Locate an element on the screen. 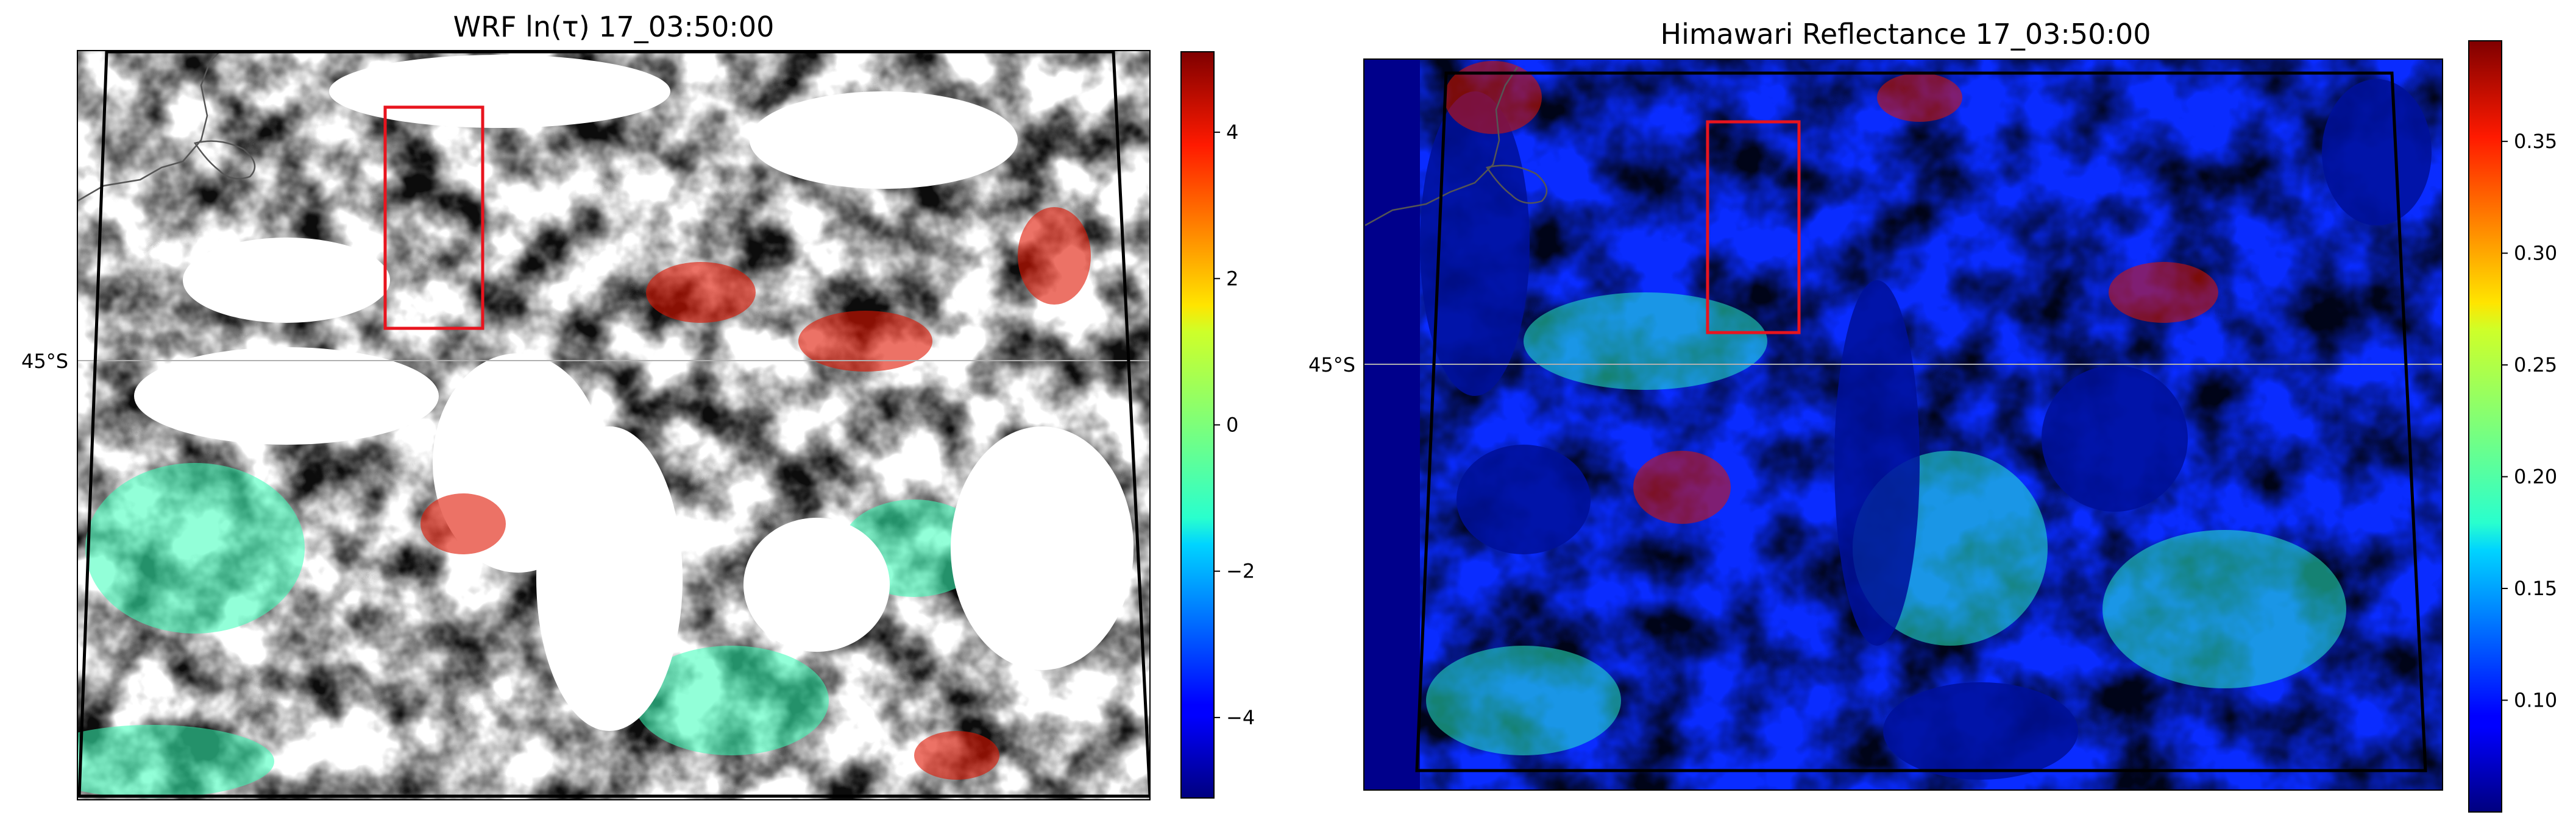 This screenshot has height=826, width=2576. colorbar-tick-label: −2 is located at coordinates (1240, 571).